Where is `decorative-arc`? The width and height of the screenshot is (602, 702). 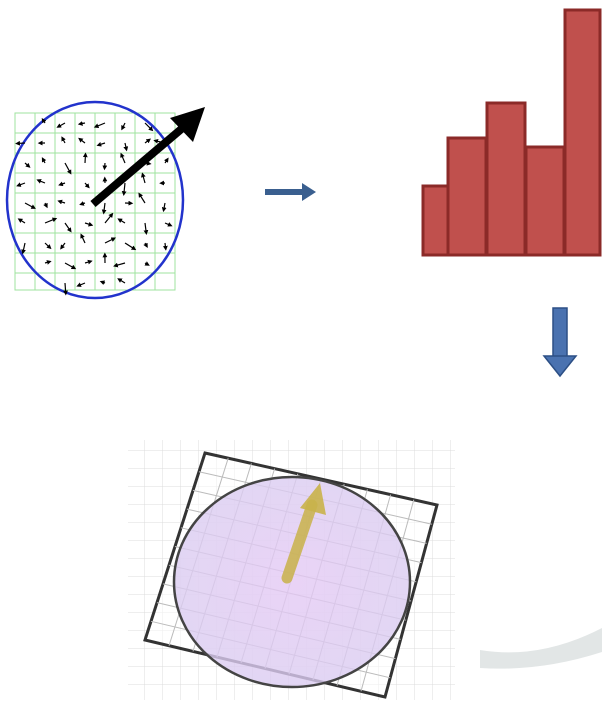 decorative-arc is located at coordinates (541, 648).